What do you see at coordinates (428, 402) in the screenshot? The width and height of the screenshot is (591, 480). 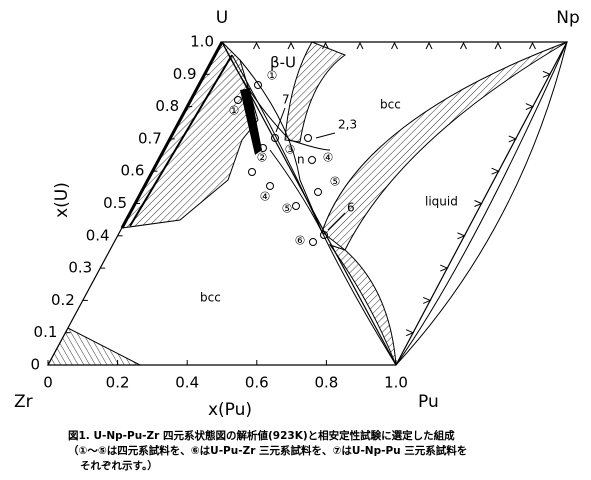 I see `corner-label: Pu` at bounding box center [428, 402].